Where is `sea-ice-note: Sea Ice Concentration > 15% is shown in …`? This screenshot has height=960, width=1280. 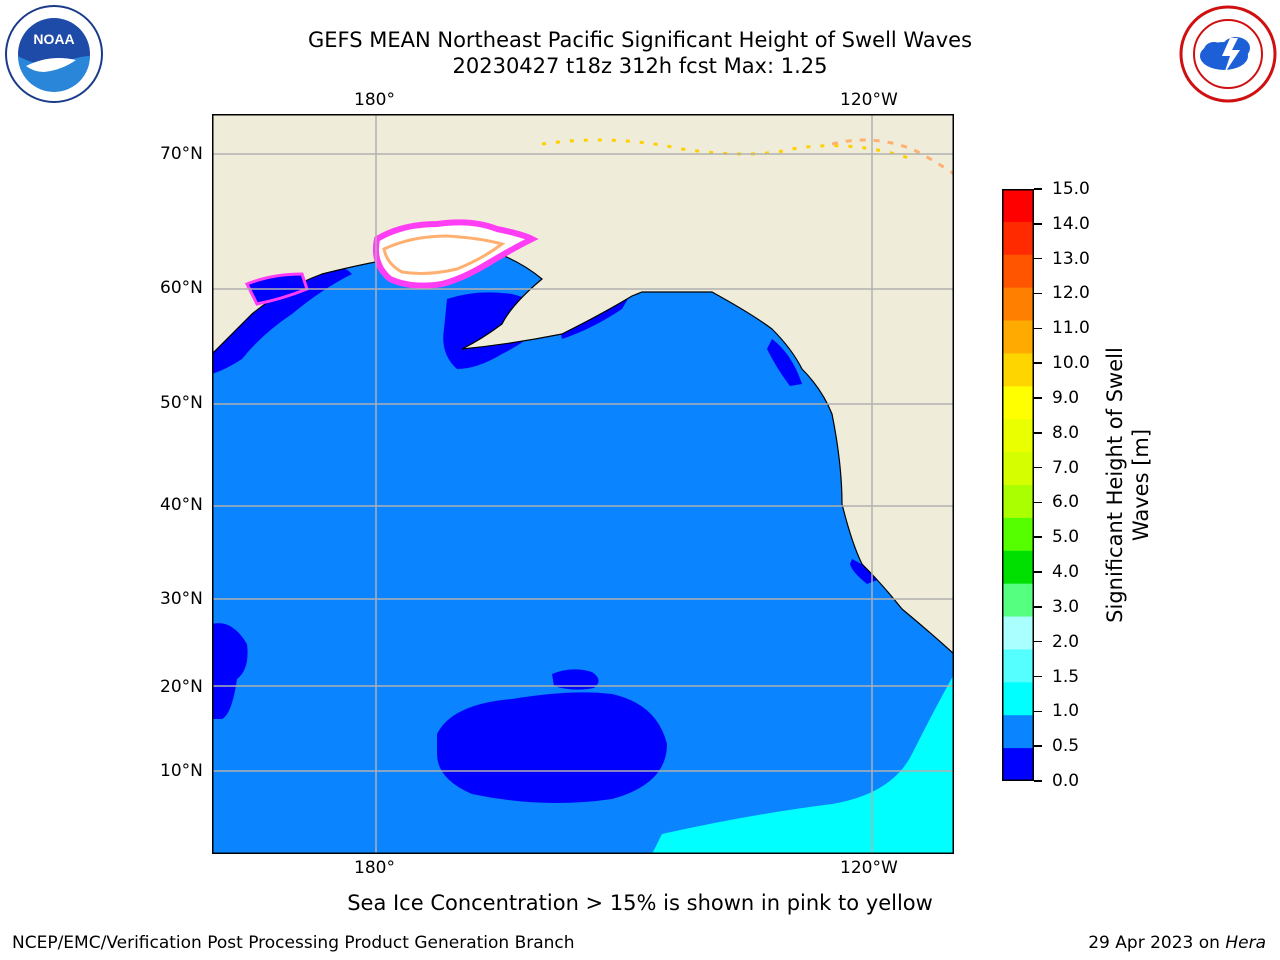 sea-ice-note: Sea Ice Concentration > 15% is shown in … is located at coordinates (640, 903).